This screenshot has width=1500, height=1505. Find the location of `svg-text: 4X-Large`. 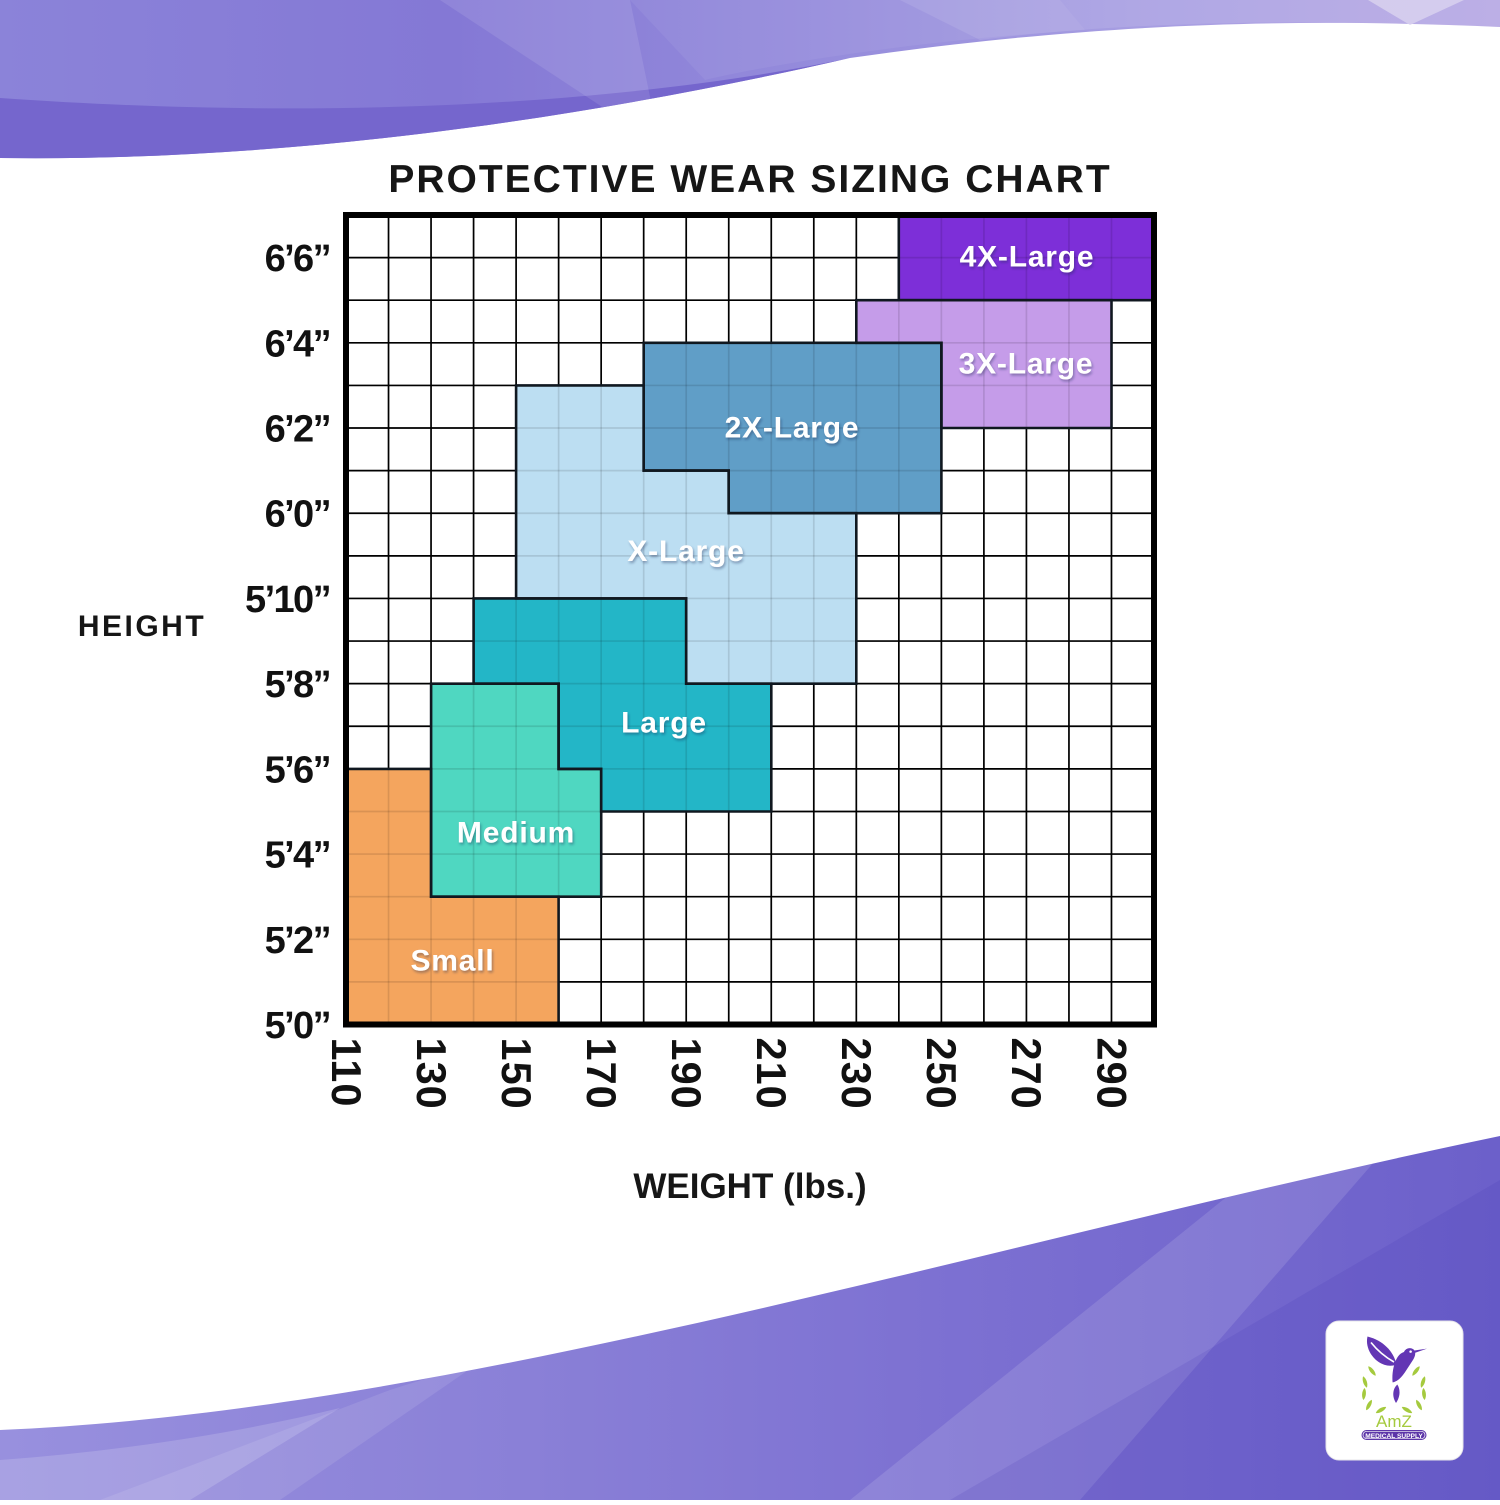

svg-text: 4X-Large is located at coordinates (1027, 257).